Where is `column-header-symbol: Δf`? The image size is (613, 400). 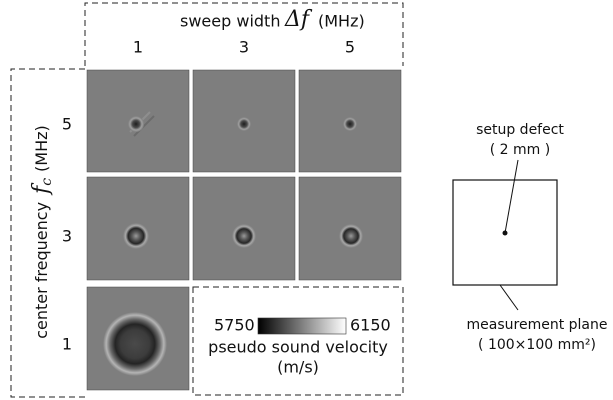 column-header-symbol: Δf is located at coordinates (298, 19).